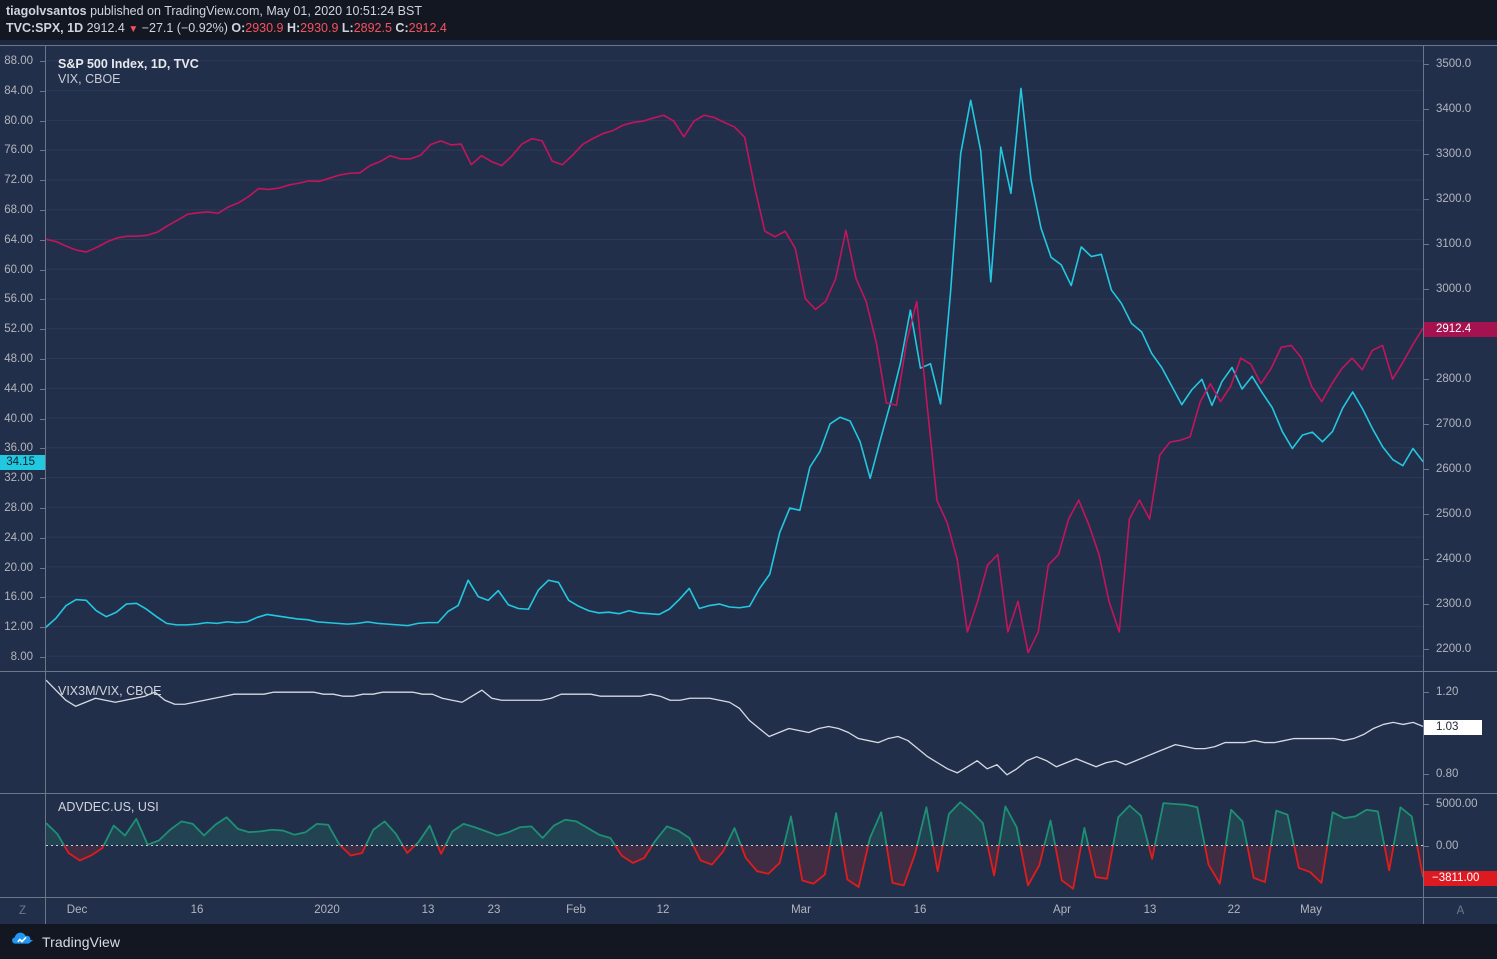 The image size is (1497, 959). Describe the element at coordinates (1460, 845) in the screenshot. I see `advdec-right-axis: 5000.00 0.00 −3811.00` at that location.